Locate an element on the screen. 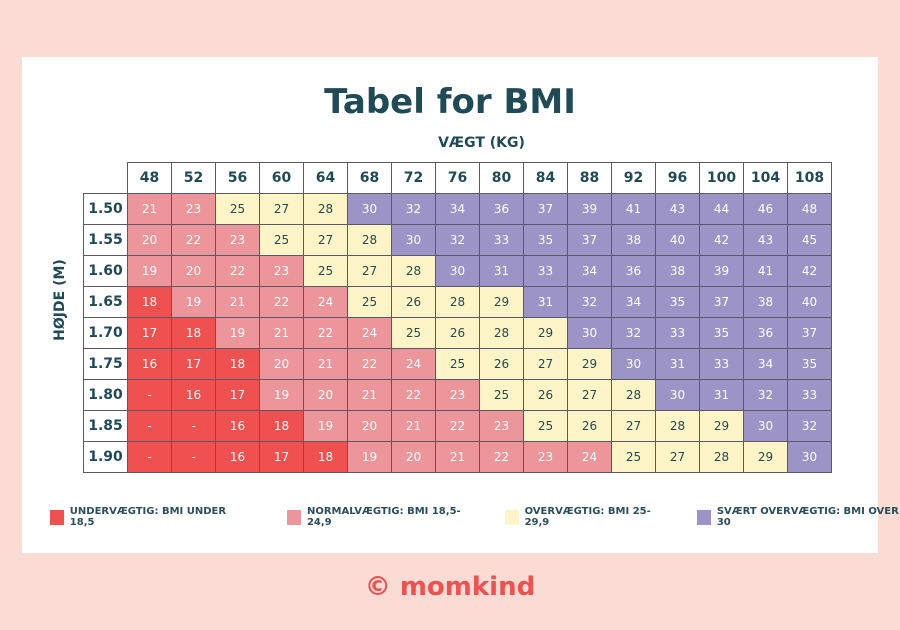 The width and height of the screenshot is (900, 630). table-row: 1.70 17 18 19 21 22 24 25 26 28 29 30 32 33 35 36 37 is located at coordinates (457, 333).